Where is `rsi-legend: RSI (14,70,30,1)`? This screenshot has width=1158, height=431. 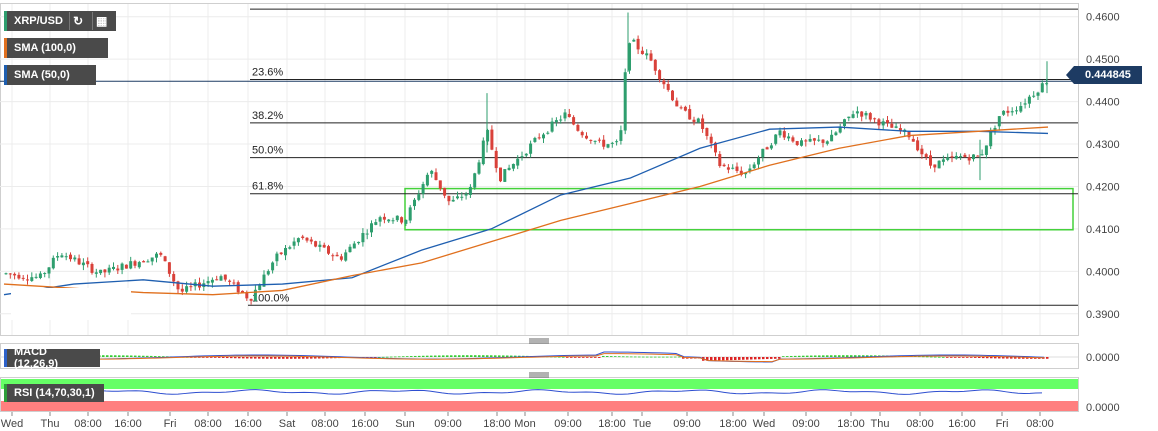
rsi-legend: RSI (14,70,30,1) is located at coordinates (54, 393).